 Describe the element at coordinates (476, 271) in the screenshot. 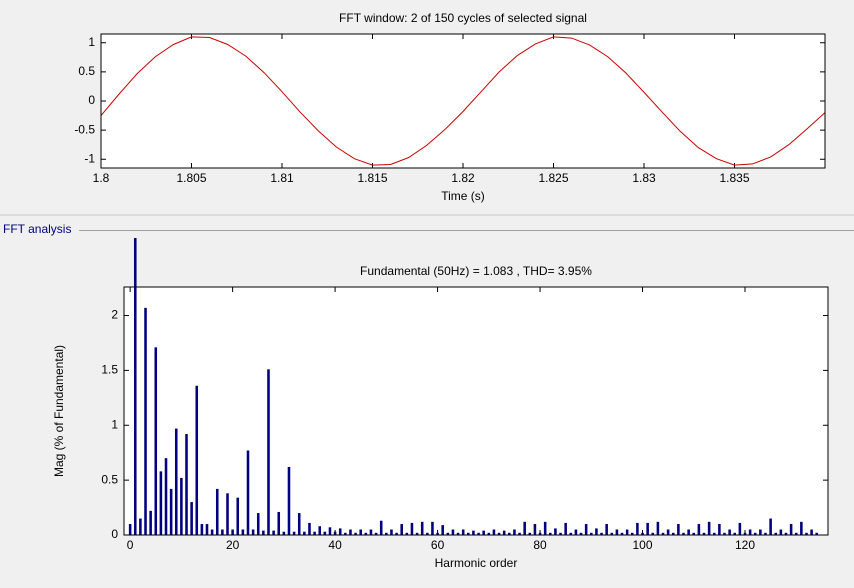

I see `chart-title: Fundamental (50Hz) = 1.083 , THD= 3.95%` at that location.